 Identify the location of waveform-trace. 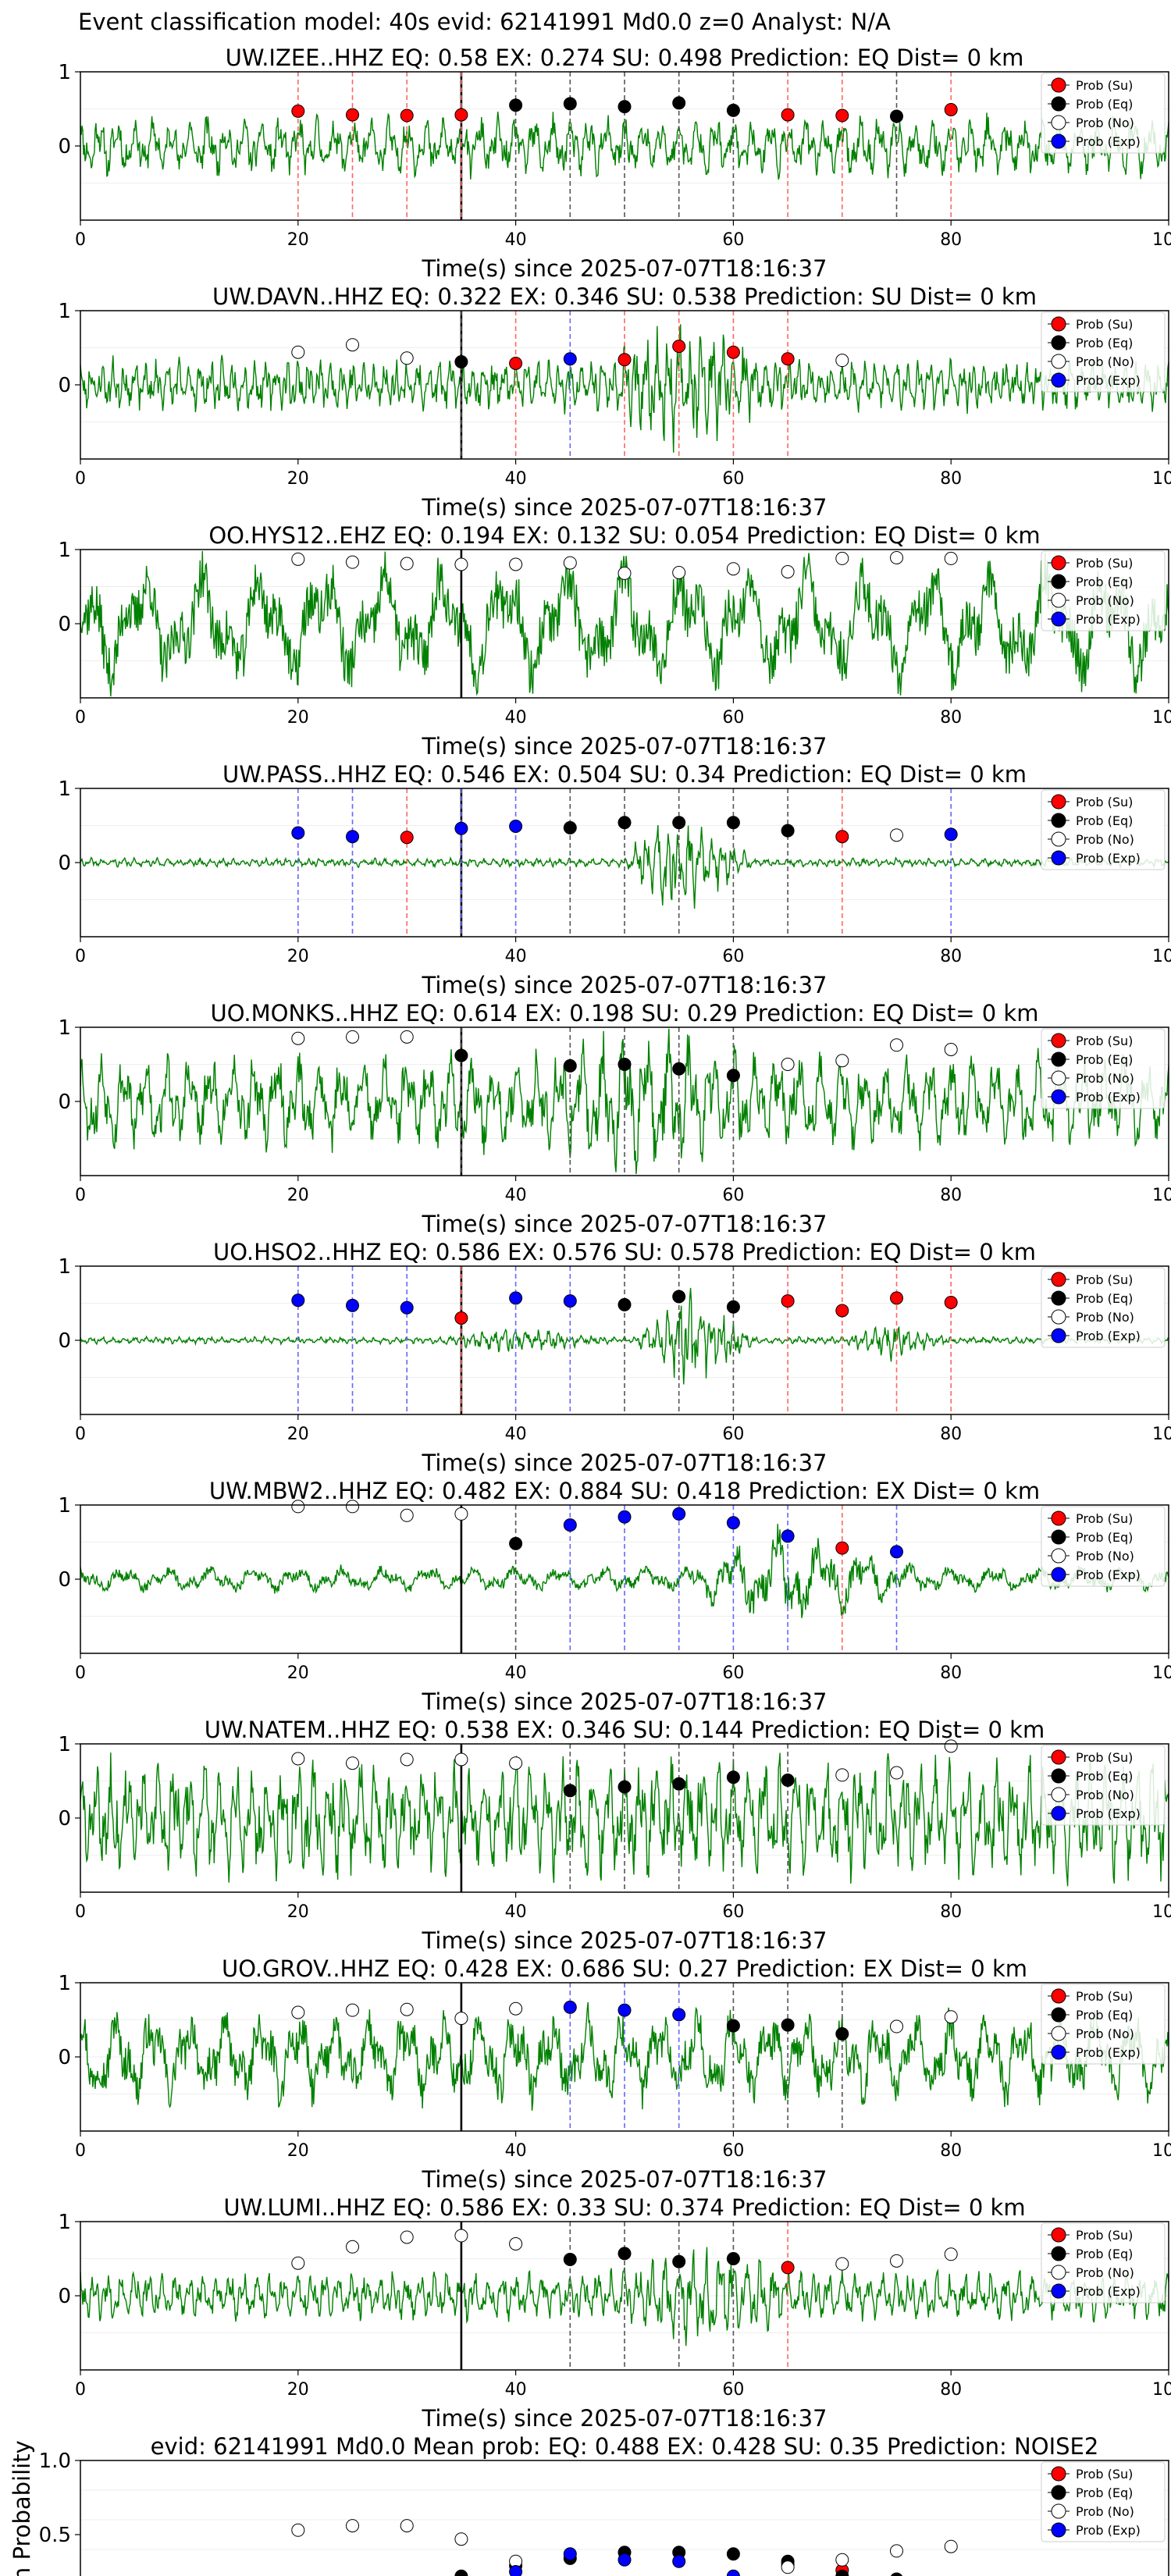
(624, 623).